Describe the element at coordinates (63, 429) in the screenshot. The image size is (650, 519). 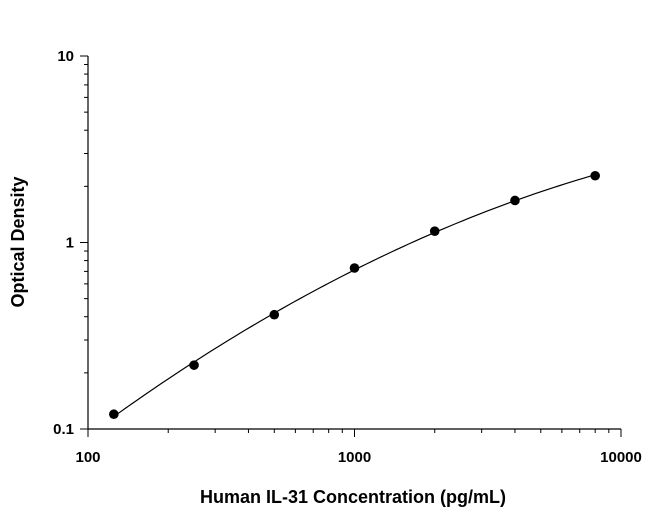
I see `y-tick-label: 0.1` at that location.